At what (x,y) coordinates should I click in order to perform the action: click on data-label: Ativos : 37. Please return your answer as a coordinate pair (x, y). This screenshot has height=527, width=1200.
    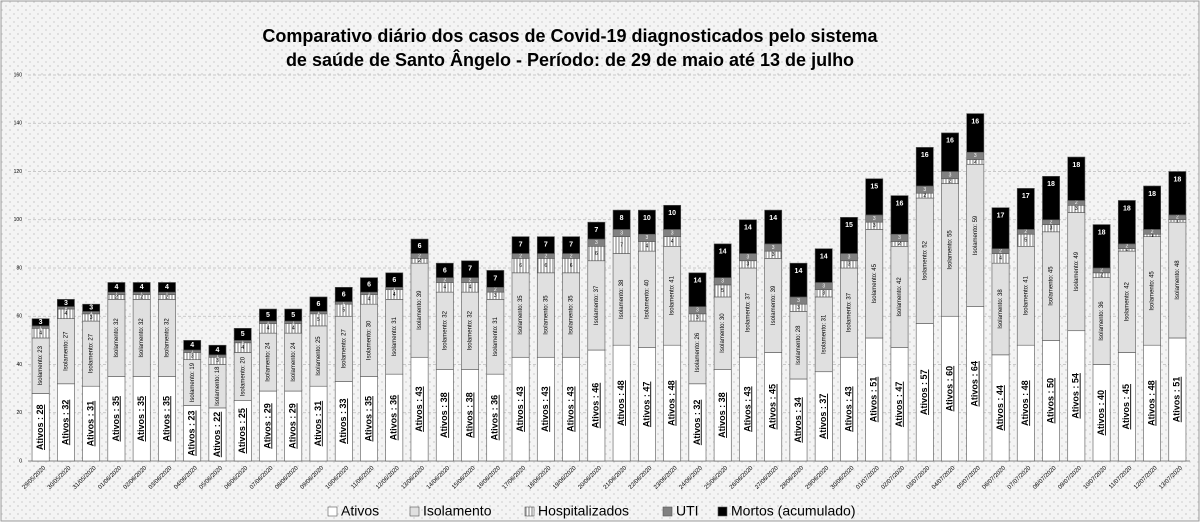
    Looking at the image, I should click on (823, 417).